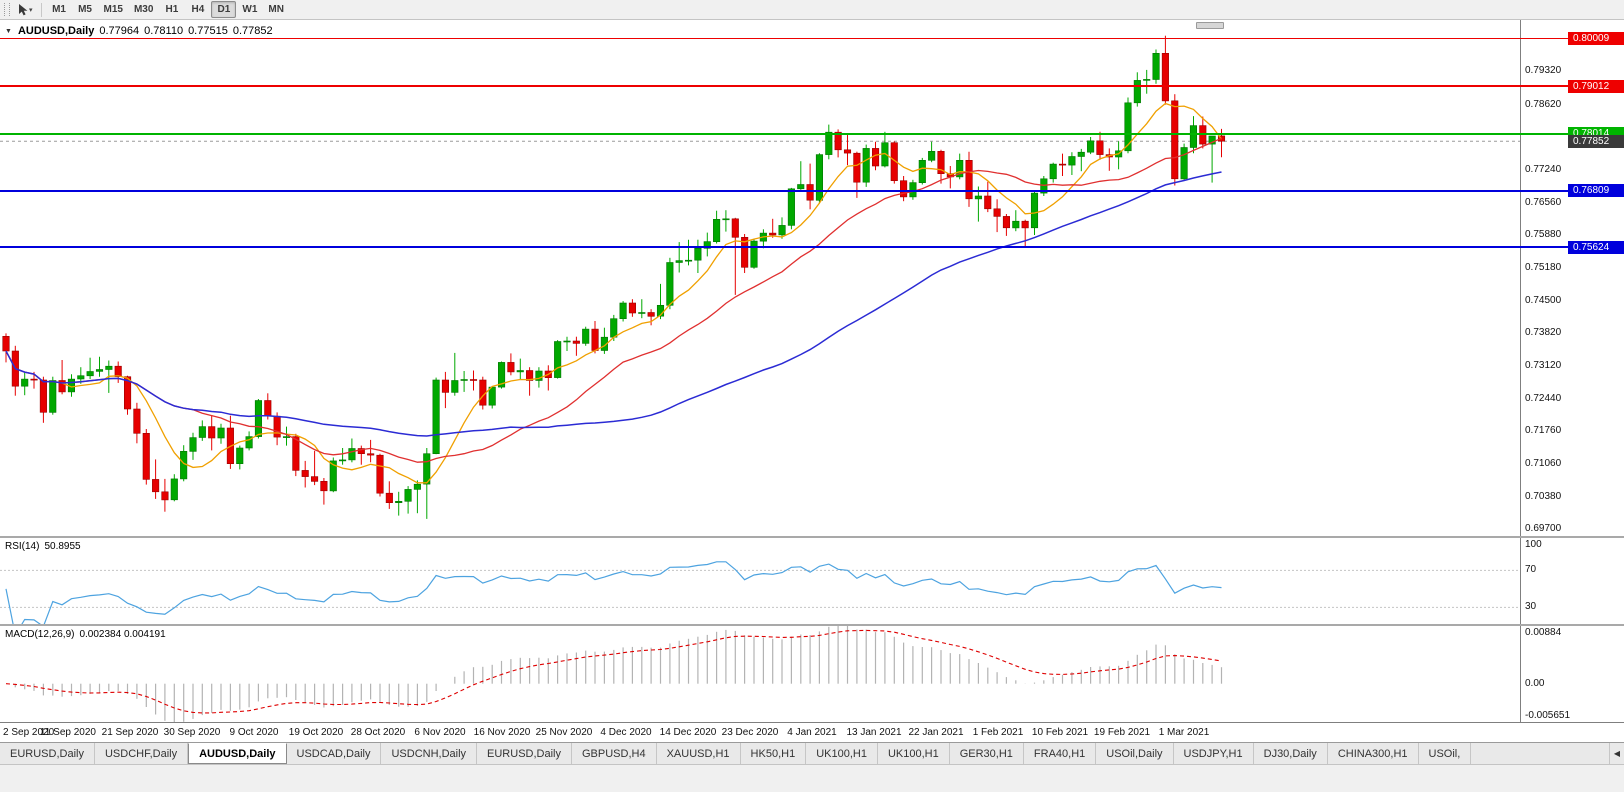 The height and width of the screenshot is (792, 1624). I want to click on date-tick-6-nov-2020: 6 Nov 2020, so click(440, 732).